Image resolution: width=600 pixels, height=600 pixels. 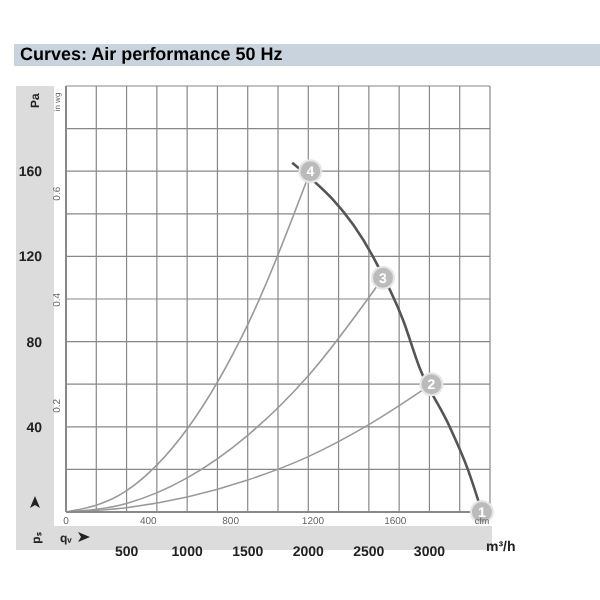 What do you see at coordinates (307, 55) in the screenshot?
I see `chart-title: Curves: Air performance 50 Hz` at bounding box center [307, 55].